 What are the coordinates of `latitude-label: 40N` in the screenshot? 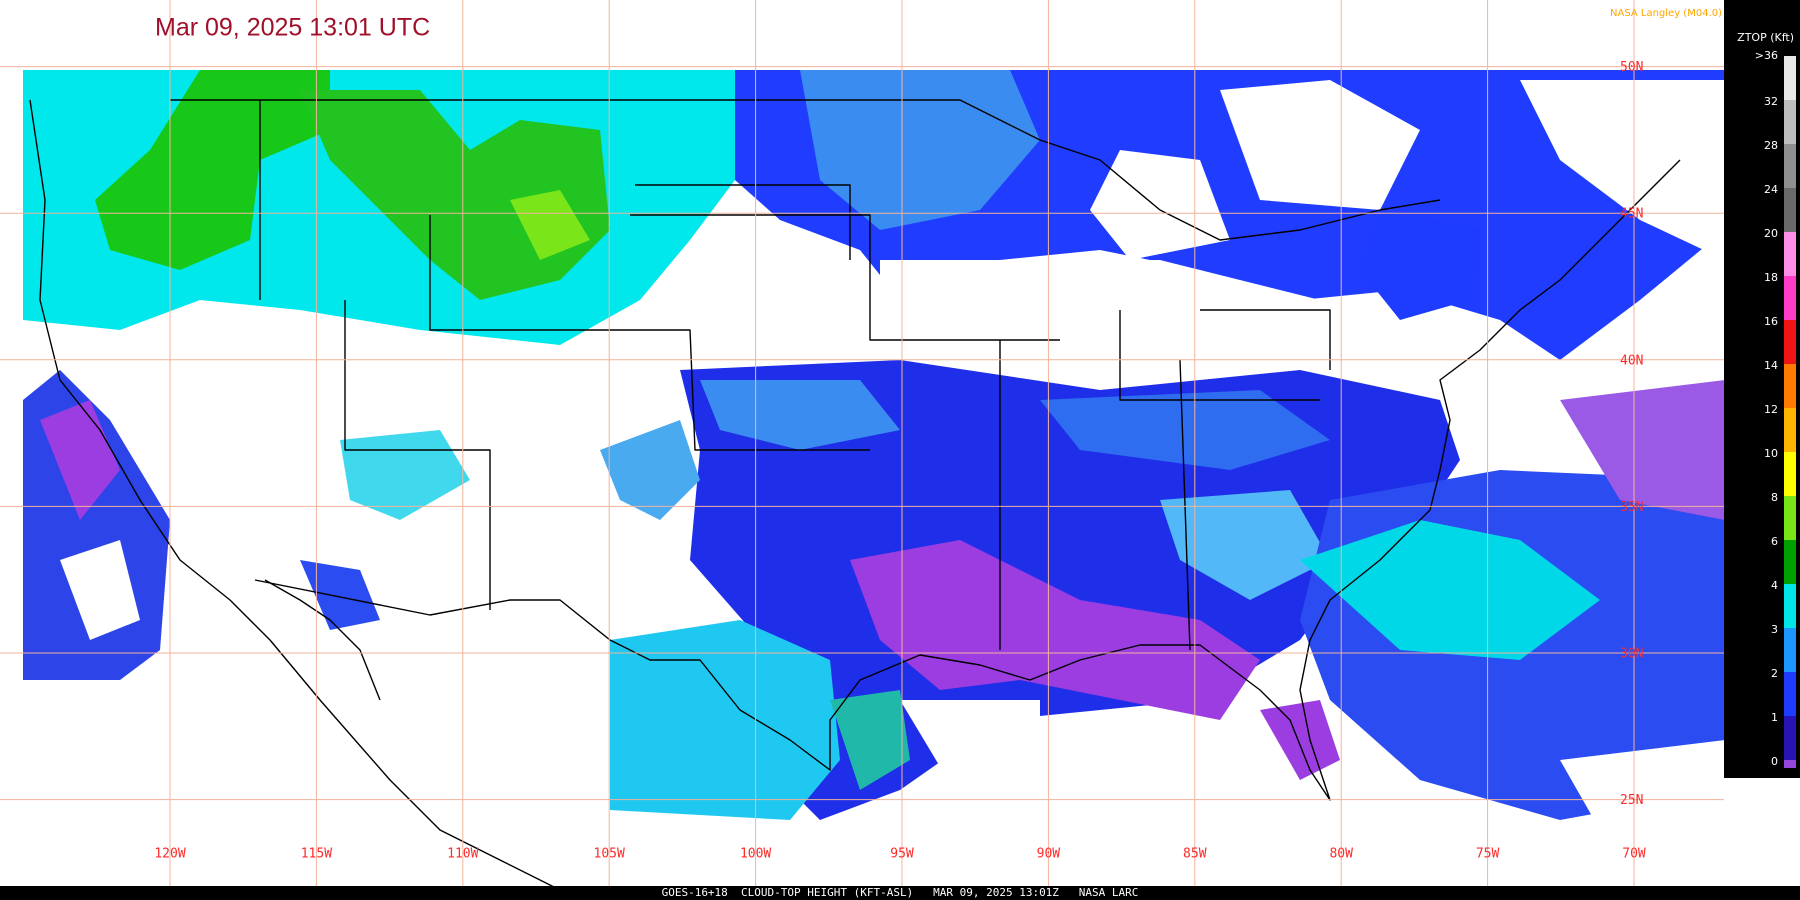 It's located at (1631, 360).